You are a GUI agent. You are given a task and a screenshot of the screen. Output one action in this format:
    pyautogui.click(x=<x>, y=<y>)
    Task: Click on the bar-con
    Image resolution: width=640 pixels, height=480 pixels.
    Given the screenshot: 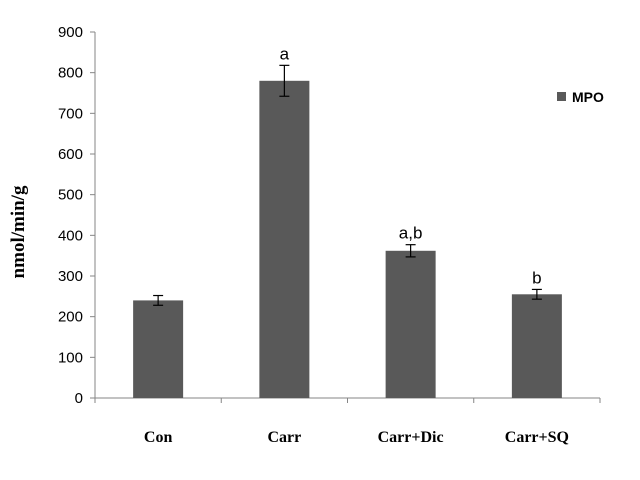 What is the action you would take?
    pyautogui.click(x=158, y=349)
    